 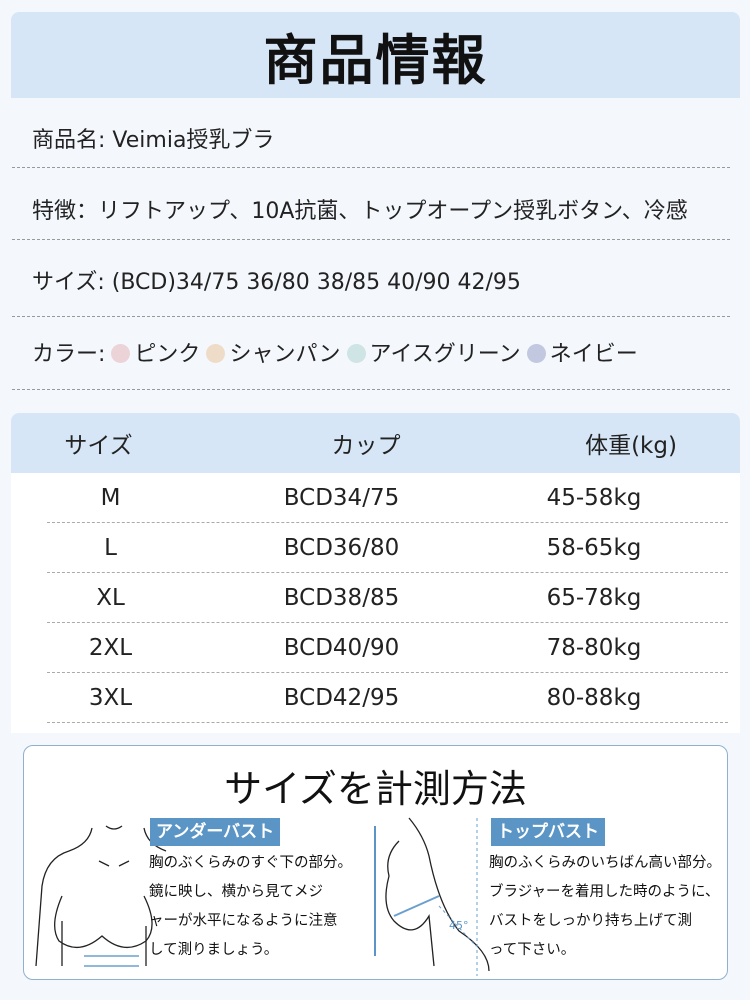 What do you see at coordinates (375, 59) in the screenshot?
I see `page-title: 商品情報` at bounding box center [375, 59].